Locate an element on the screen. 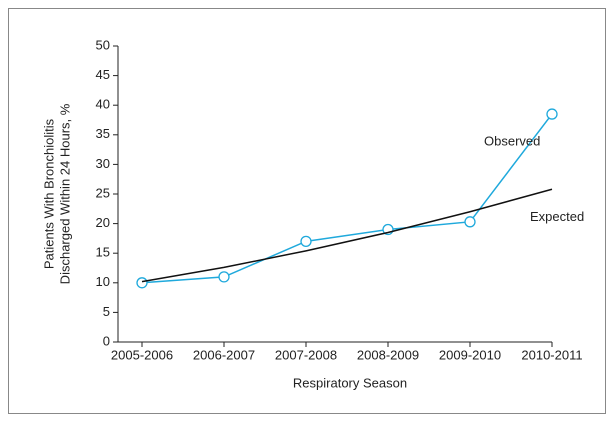  x-tick-label: 2010-2011 is located at coordinates (551, 354).